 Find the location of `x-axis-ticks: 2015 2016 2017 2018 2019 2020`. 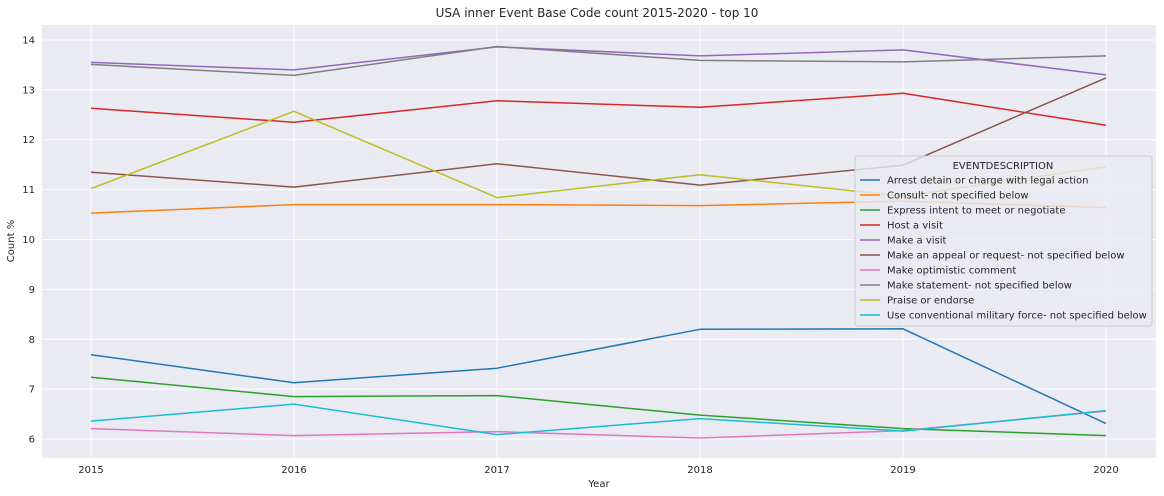

x-axis-ticks: 2015 2016 2017 2018 2019 2020 is located at coordinates (598, 470).